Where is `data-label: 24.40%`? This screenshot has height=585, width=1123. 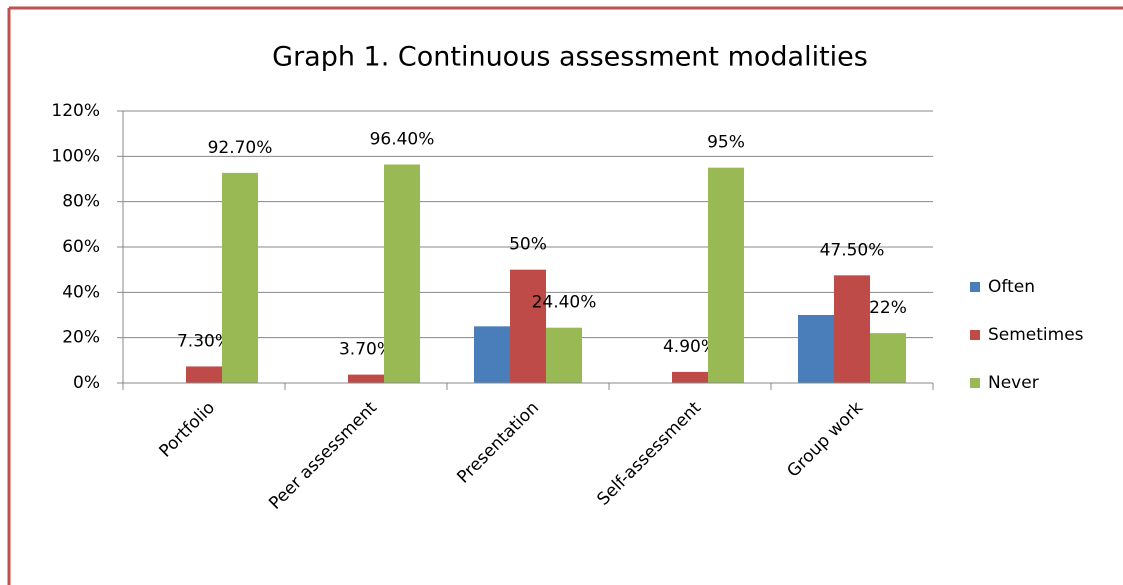
data-label: 24.40% is located at coordinates (564, 303).